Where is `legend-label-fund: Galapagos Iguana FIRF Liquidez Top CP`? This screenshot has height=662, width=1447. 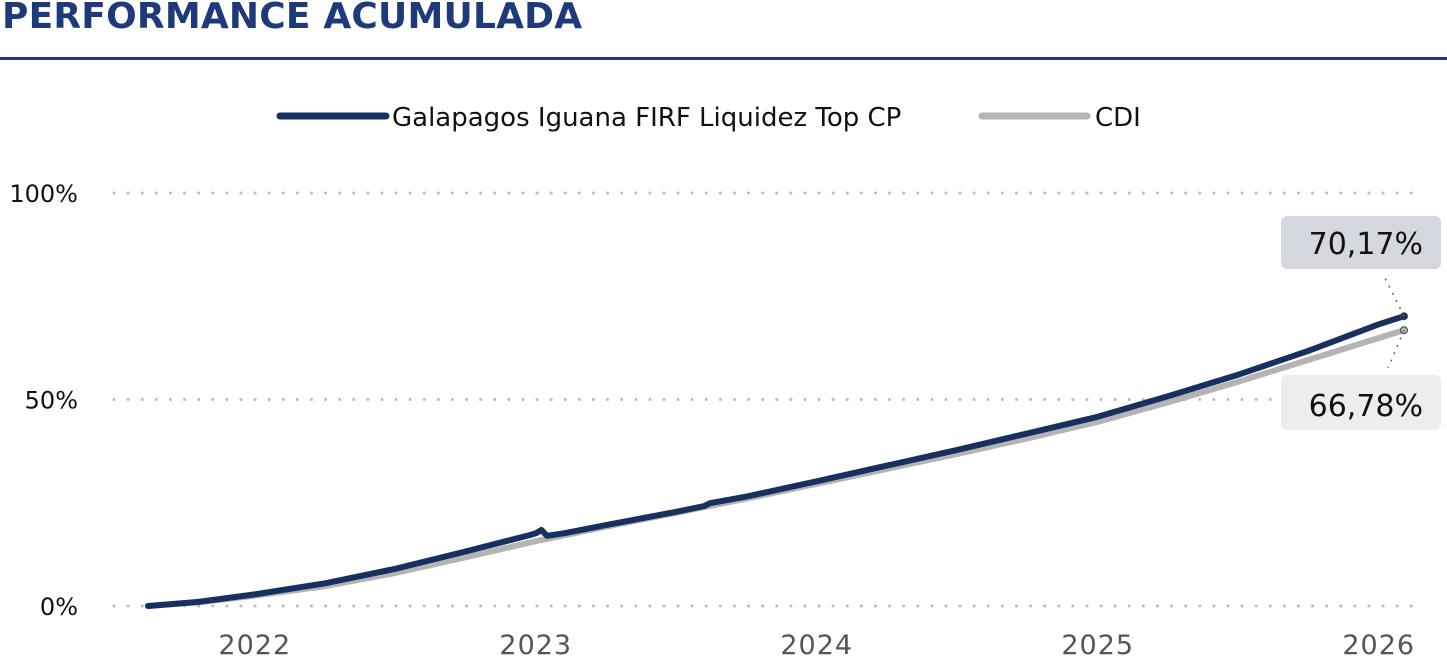 legend-label-fund: Galapagos Iguana FIRF Liquidez Top CP is located at coordinates (646, 118).